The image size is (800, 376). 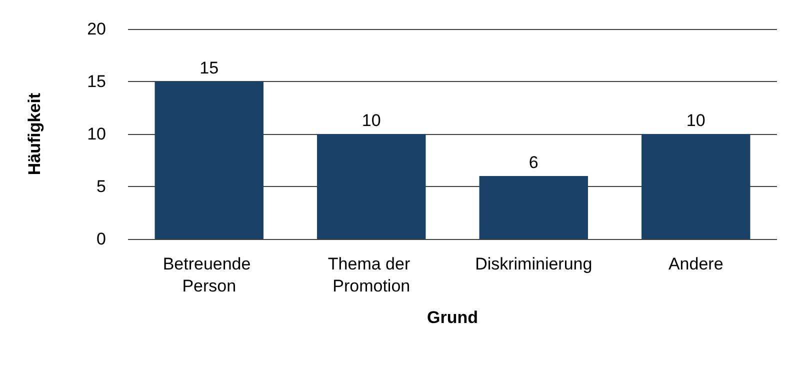 What do you see at coordinates (371, 275) in the screenshot?
I see `x-tick-label: Thema der Promotion` at bounding box center [371, 275].